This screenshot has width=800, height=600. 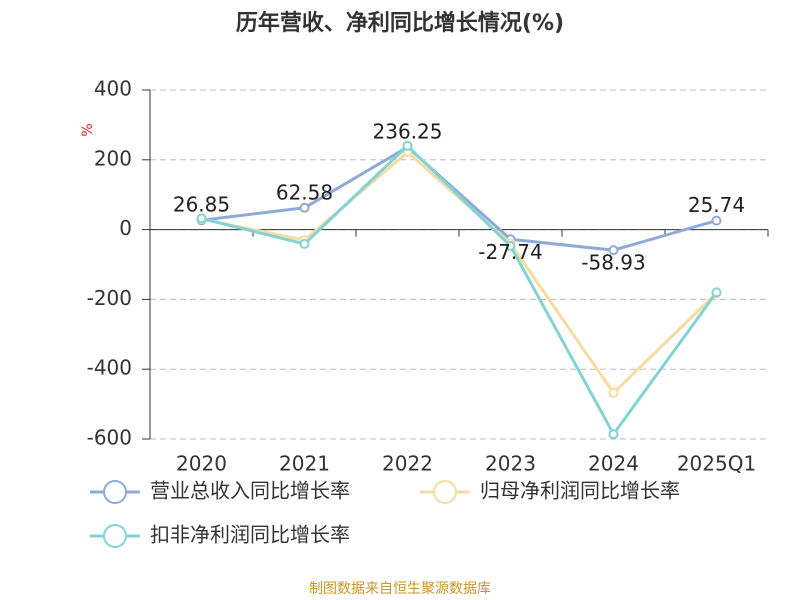 What do you see at coordinates (88, 129) in the screenshot?
I see `y-axis-label: %` at bounding box center [88, 129].